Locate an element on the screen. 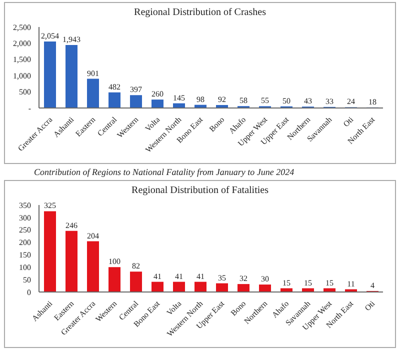 This screenshot has width=400, height=353. data-label: 145 is located at coordinates (179, 97).